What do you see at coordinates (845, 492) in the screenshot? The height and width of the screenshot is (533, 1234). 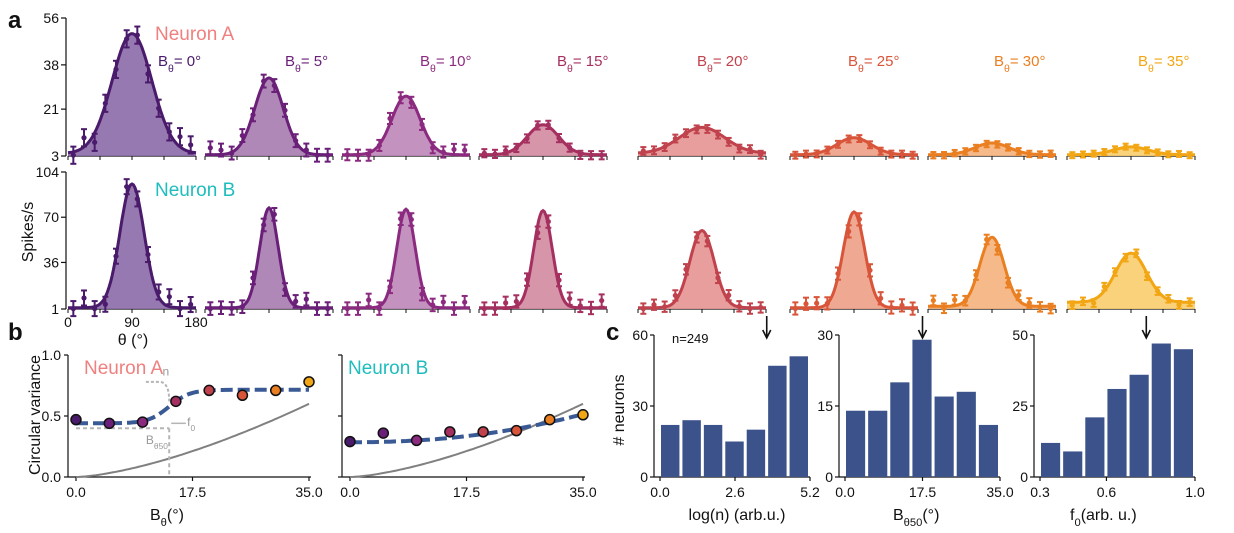 I see `hist-x-tick-label: 0.0` at bounding box center [845, 492].